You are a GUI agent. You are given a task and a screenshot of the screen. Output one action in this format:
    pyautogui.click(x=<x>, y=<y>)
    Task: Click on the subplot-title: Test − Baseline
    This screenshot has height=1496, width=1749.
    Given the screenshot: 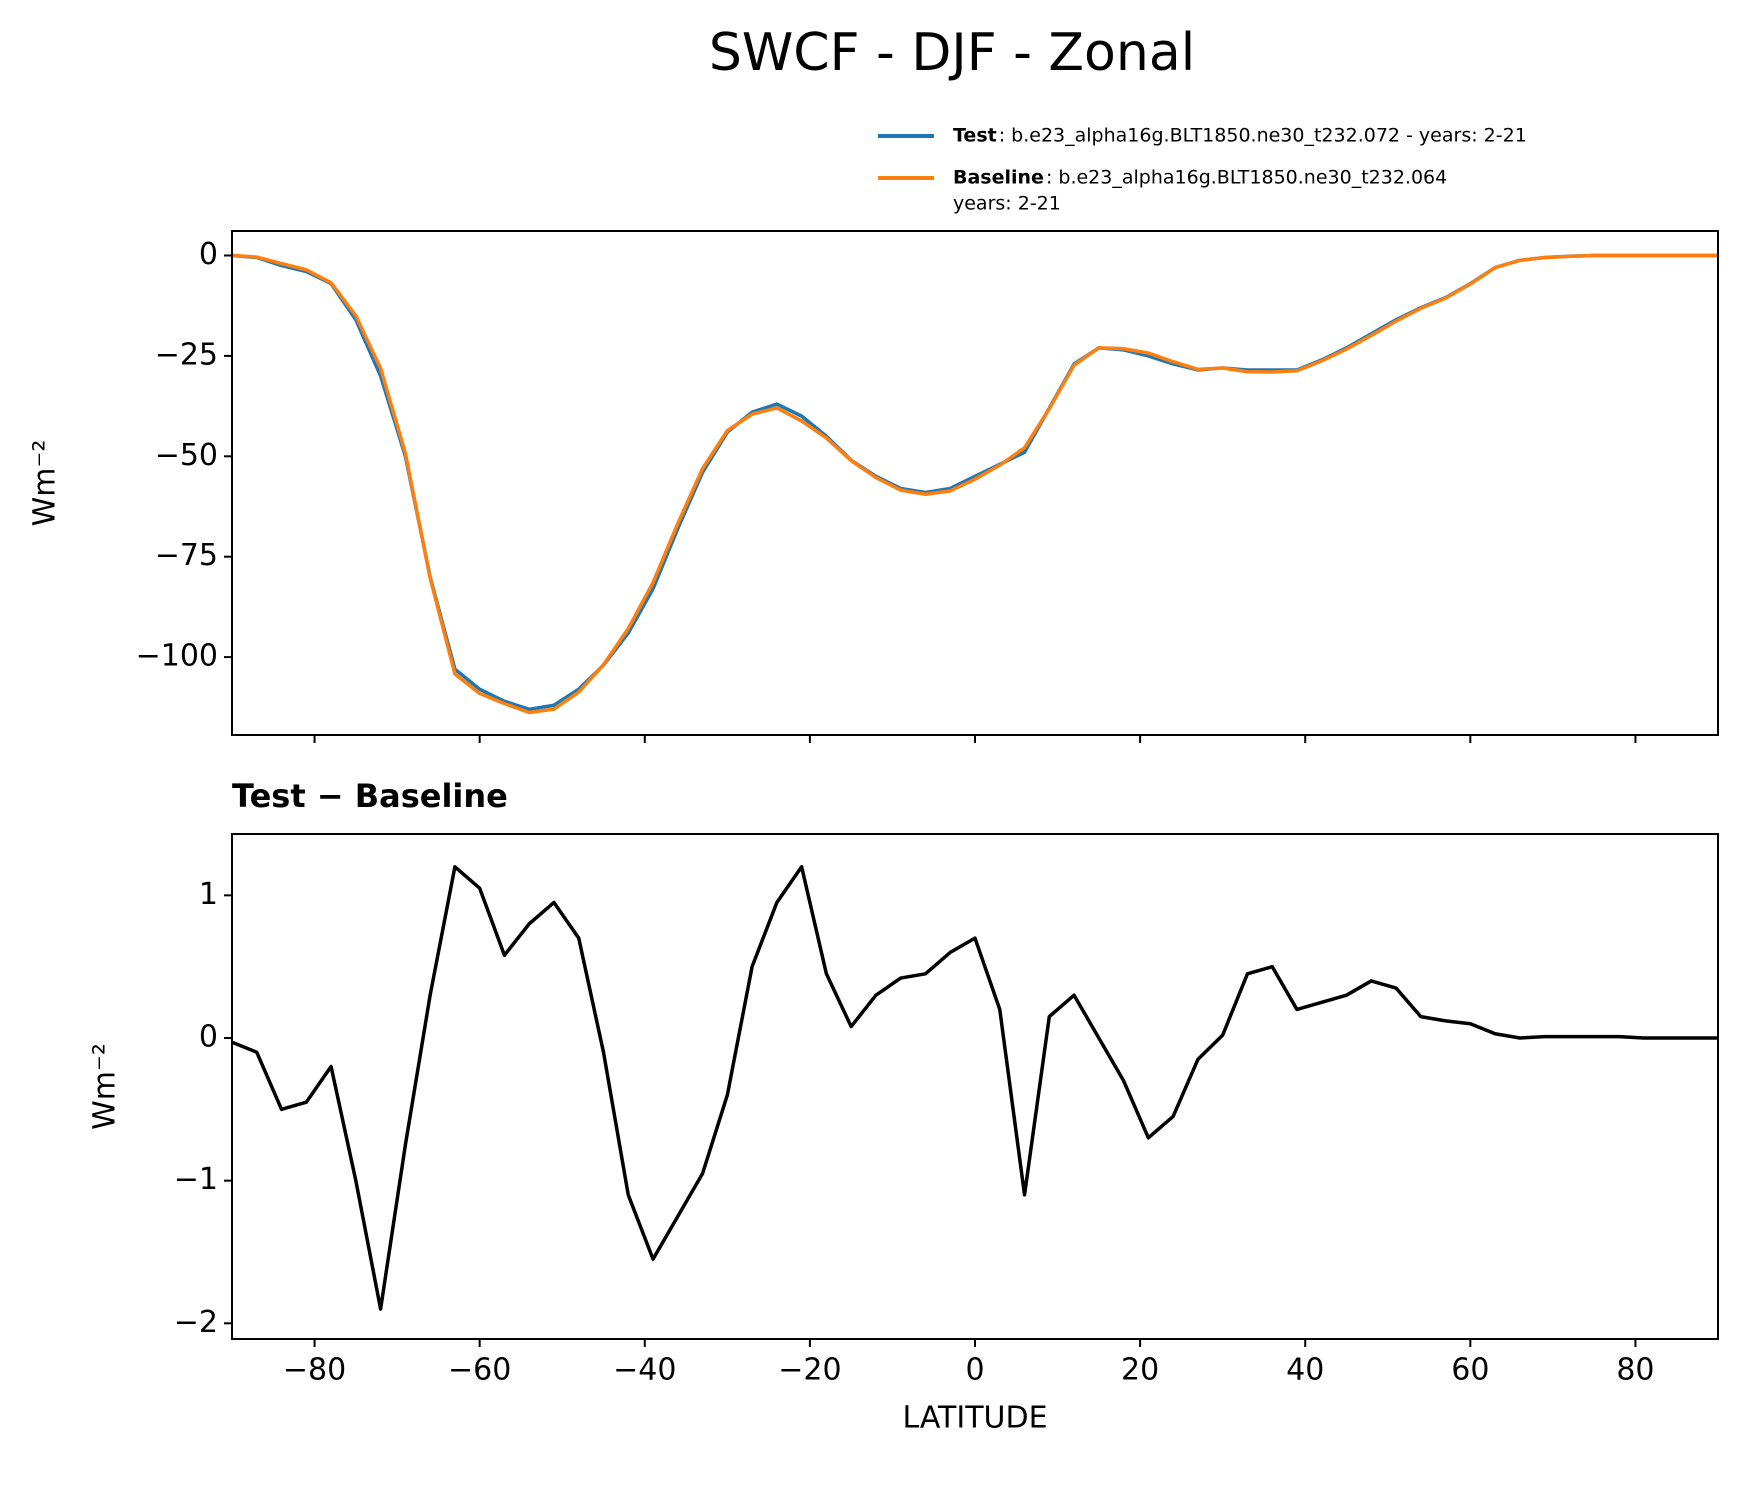 What is the action you would take?
    pyautogui.click(x=370, y=796)
    